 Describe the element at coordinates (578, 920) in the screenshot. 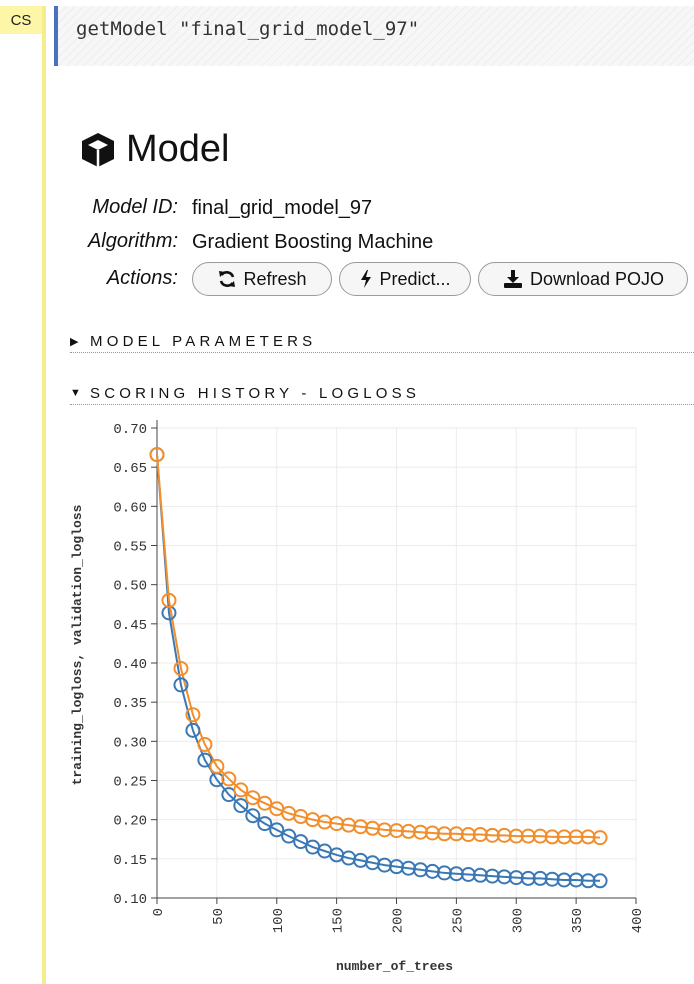

I see `x-tick-label: 350` at that location.